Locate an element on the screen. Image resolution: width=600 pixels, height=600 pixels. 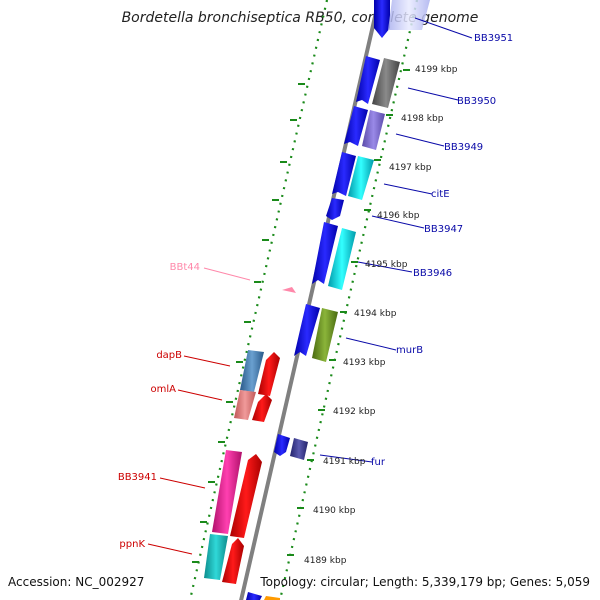
label-bb3951: BB3951 is located at coordinates (493, 38).